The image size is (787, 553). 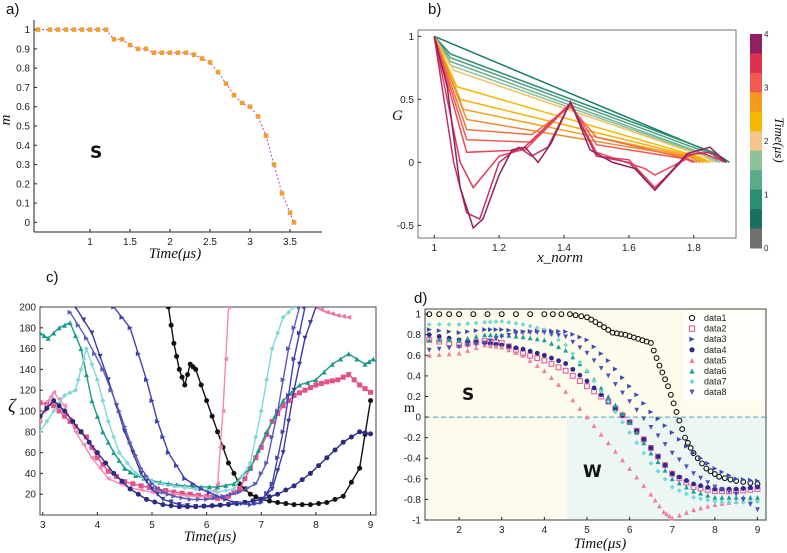 I want to click on g-curve-t16, so click(x=580, y=133).